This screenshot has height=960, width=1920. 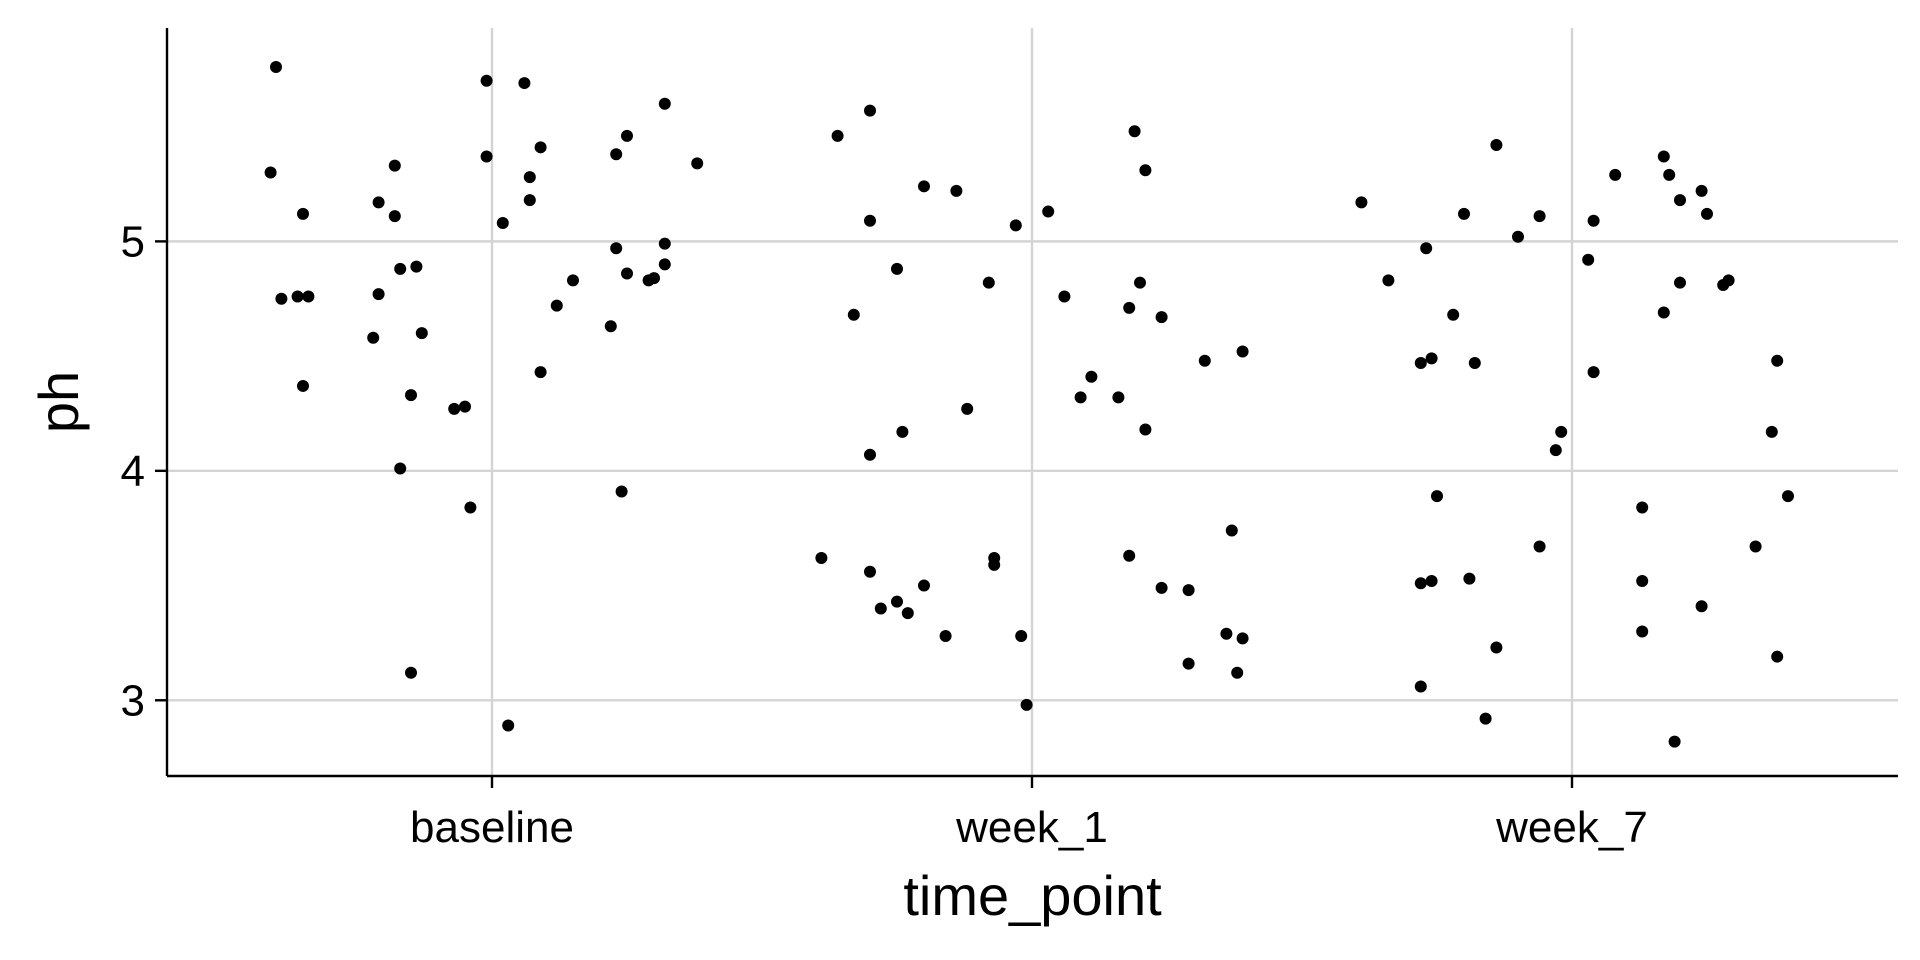 I want to click on x-tick-label-week_1: week_1, so click(x=1031, y=827).